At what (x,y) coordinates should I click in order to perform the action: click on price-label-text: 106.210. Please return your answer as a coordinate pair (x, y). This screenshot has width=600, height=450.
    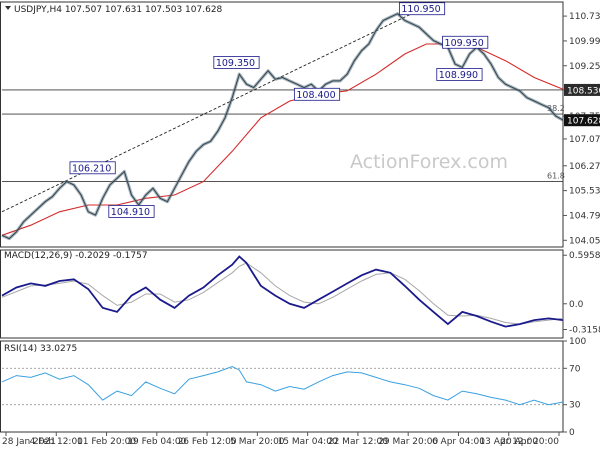
    Looking at the image, I should click on (91, 168).